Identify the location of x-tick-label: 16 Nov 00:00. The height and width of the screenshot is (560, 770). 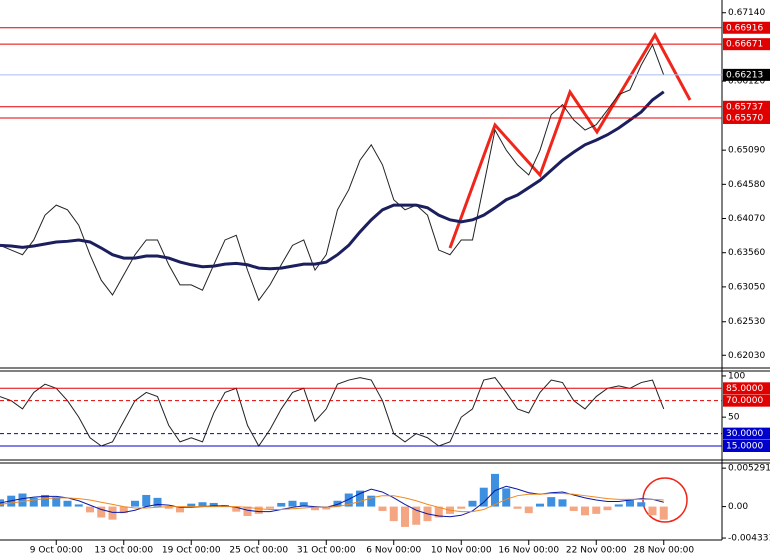
(528, 551).